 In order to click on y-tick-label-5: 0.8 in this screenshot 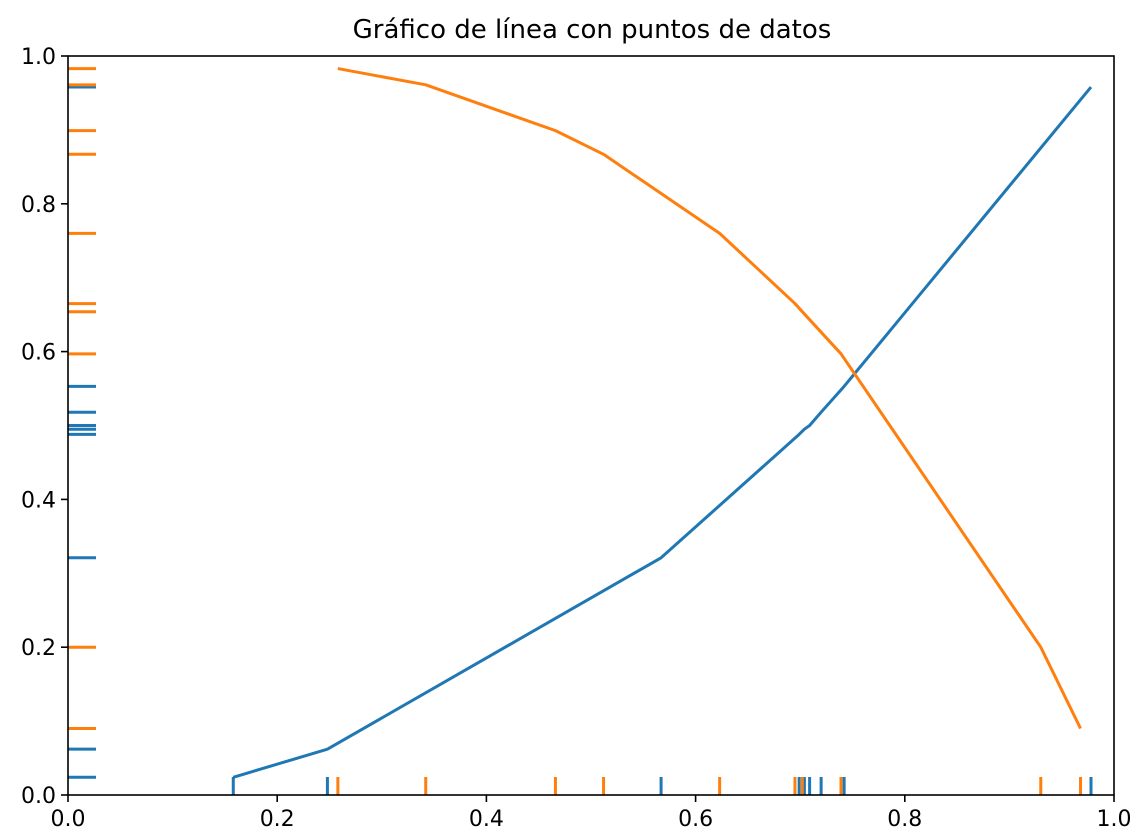, I will do `click(38, 205)`.